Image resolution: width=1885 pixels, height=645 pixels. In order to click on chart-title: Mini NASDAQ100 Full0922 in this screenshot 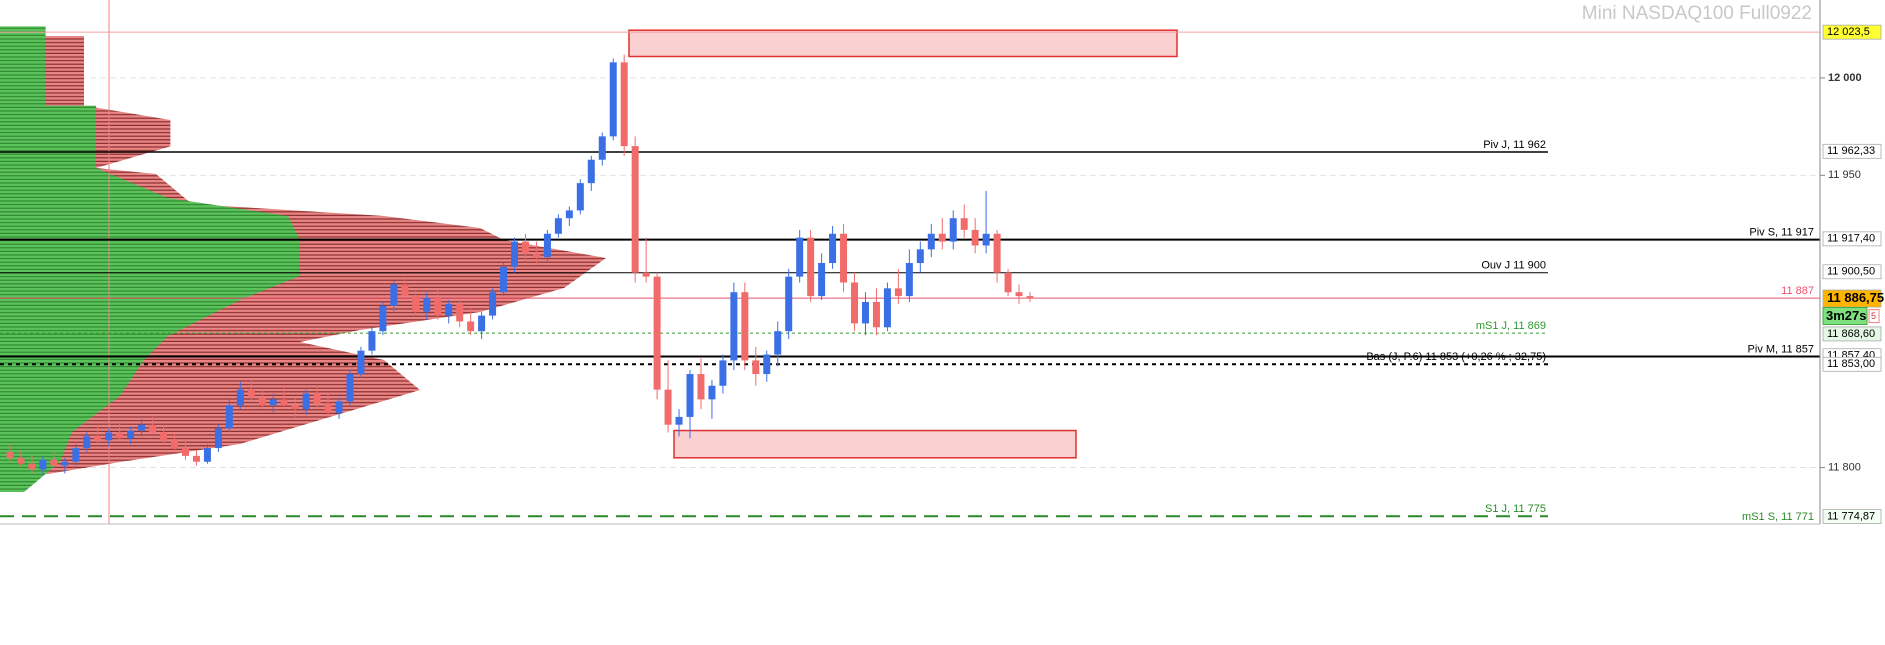, I will do `click(1697, 13)`.